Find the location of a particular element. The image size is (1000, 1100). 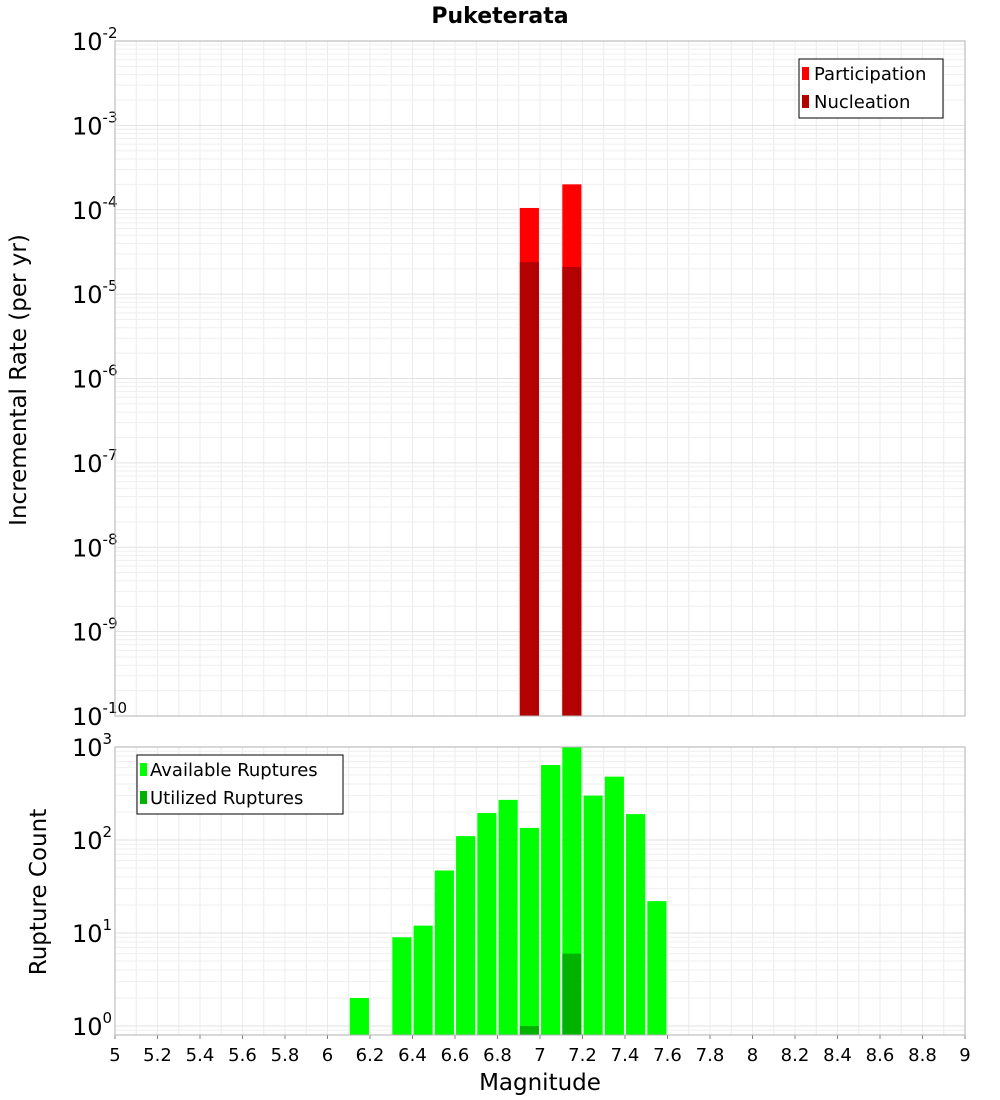

legend-swatch-nucleation is located at coordinates (805, 101).